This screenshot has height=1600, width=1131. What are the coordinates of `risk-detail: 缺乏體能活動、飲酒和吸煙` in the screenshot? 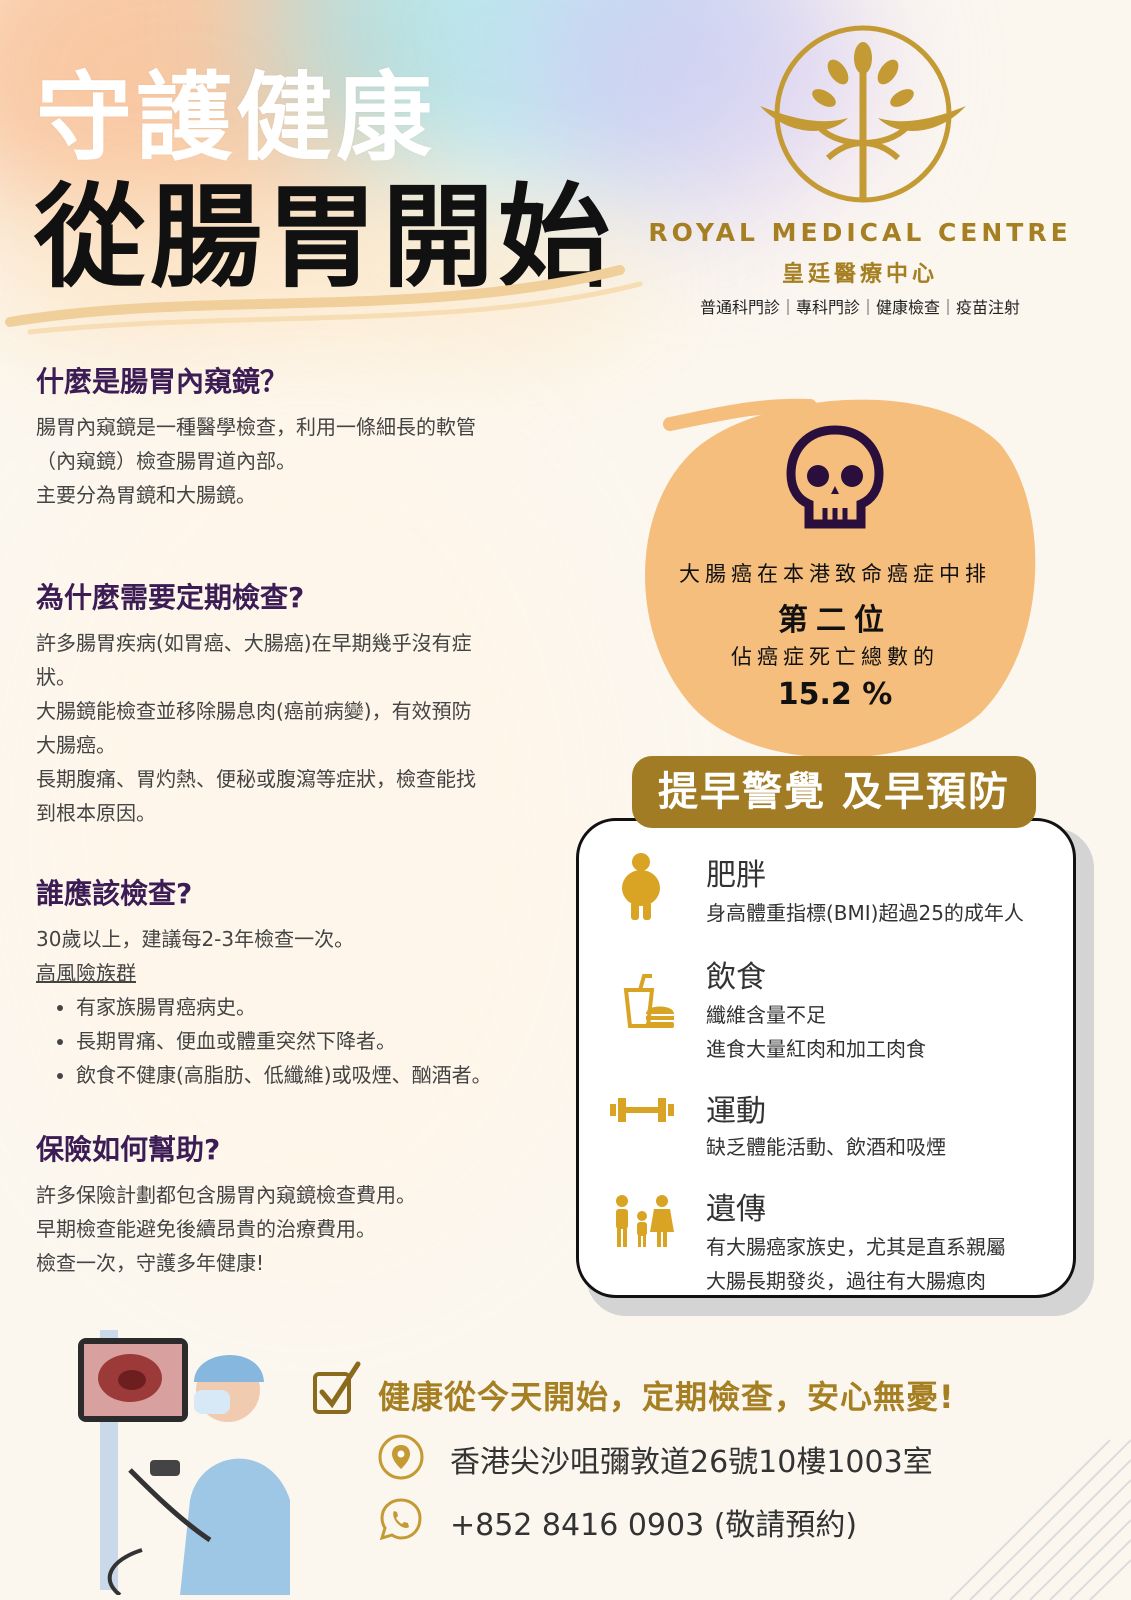 It's located at (826, 1147).